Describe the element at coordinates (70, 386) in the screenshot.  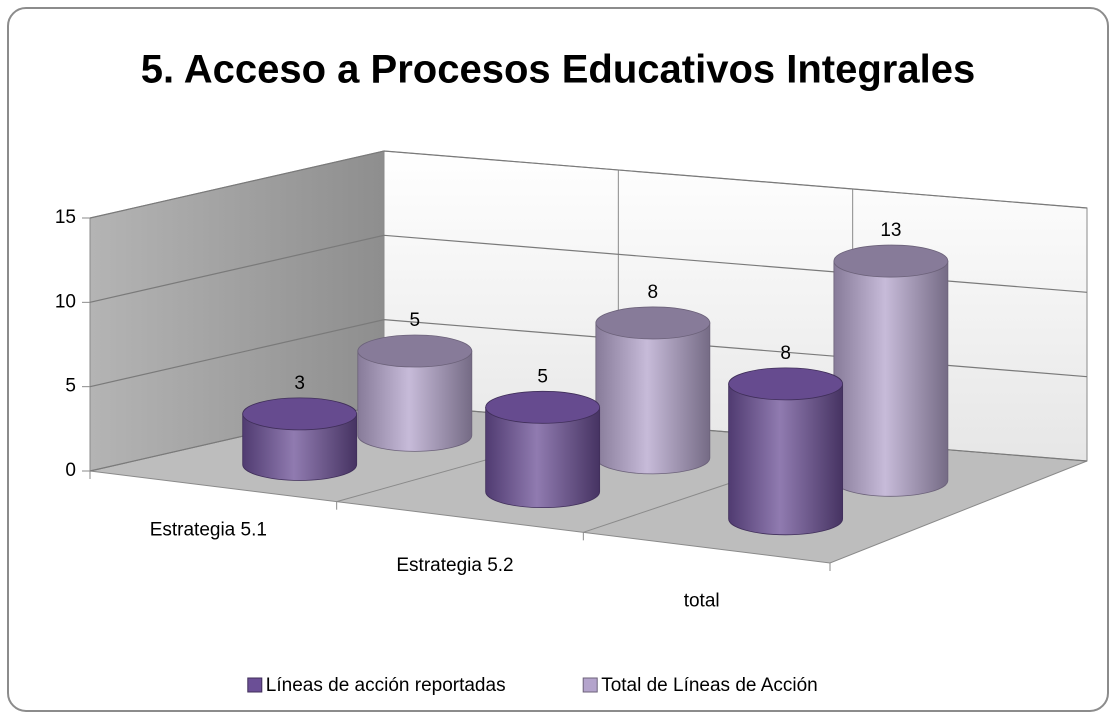
I see `y-tick-label: 5` at that location.